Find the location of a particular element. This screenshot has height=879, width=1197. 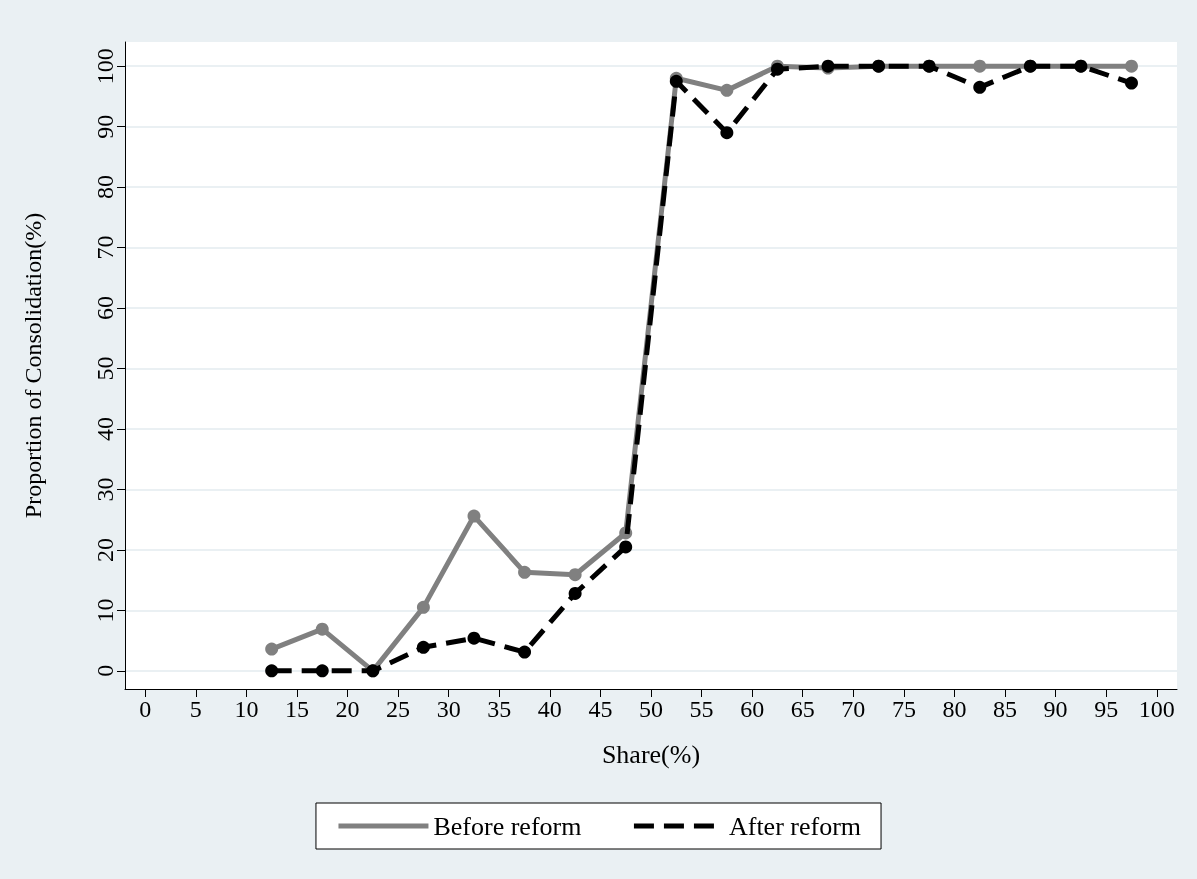

x-tick-label: 45 is located at coordinates (600, 709).